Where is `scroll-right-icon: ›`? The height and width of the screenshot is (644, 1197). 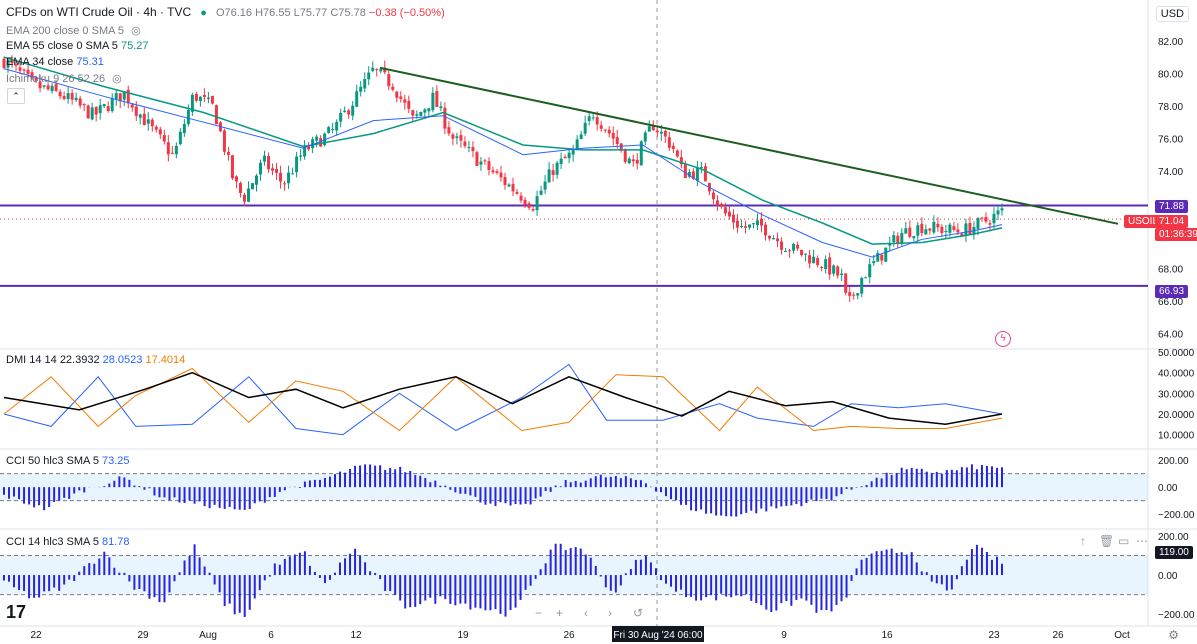 scroll-right-icon: › is located at coordinates (610, 613).